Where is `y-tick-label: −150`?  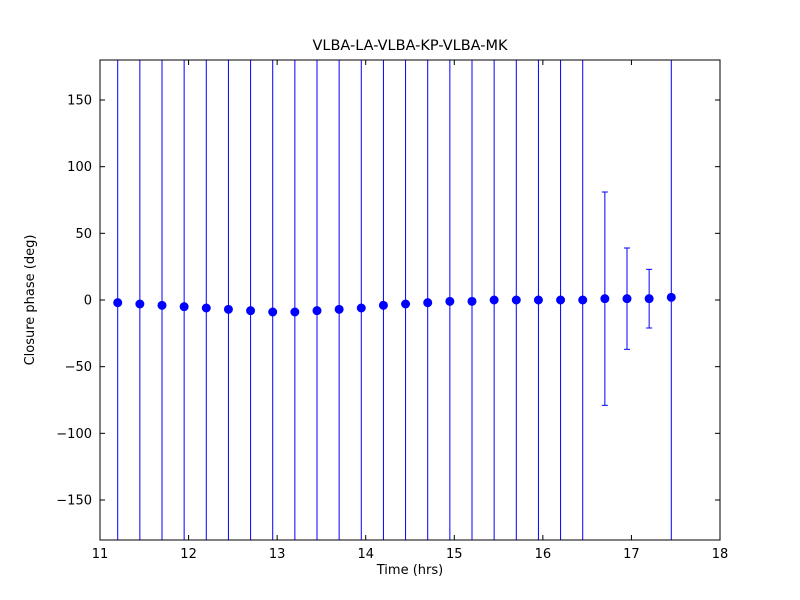 y-tick-label: −150 is located at coordinates (74, 501).